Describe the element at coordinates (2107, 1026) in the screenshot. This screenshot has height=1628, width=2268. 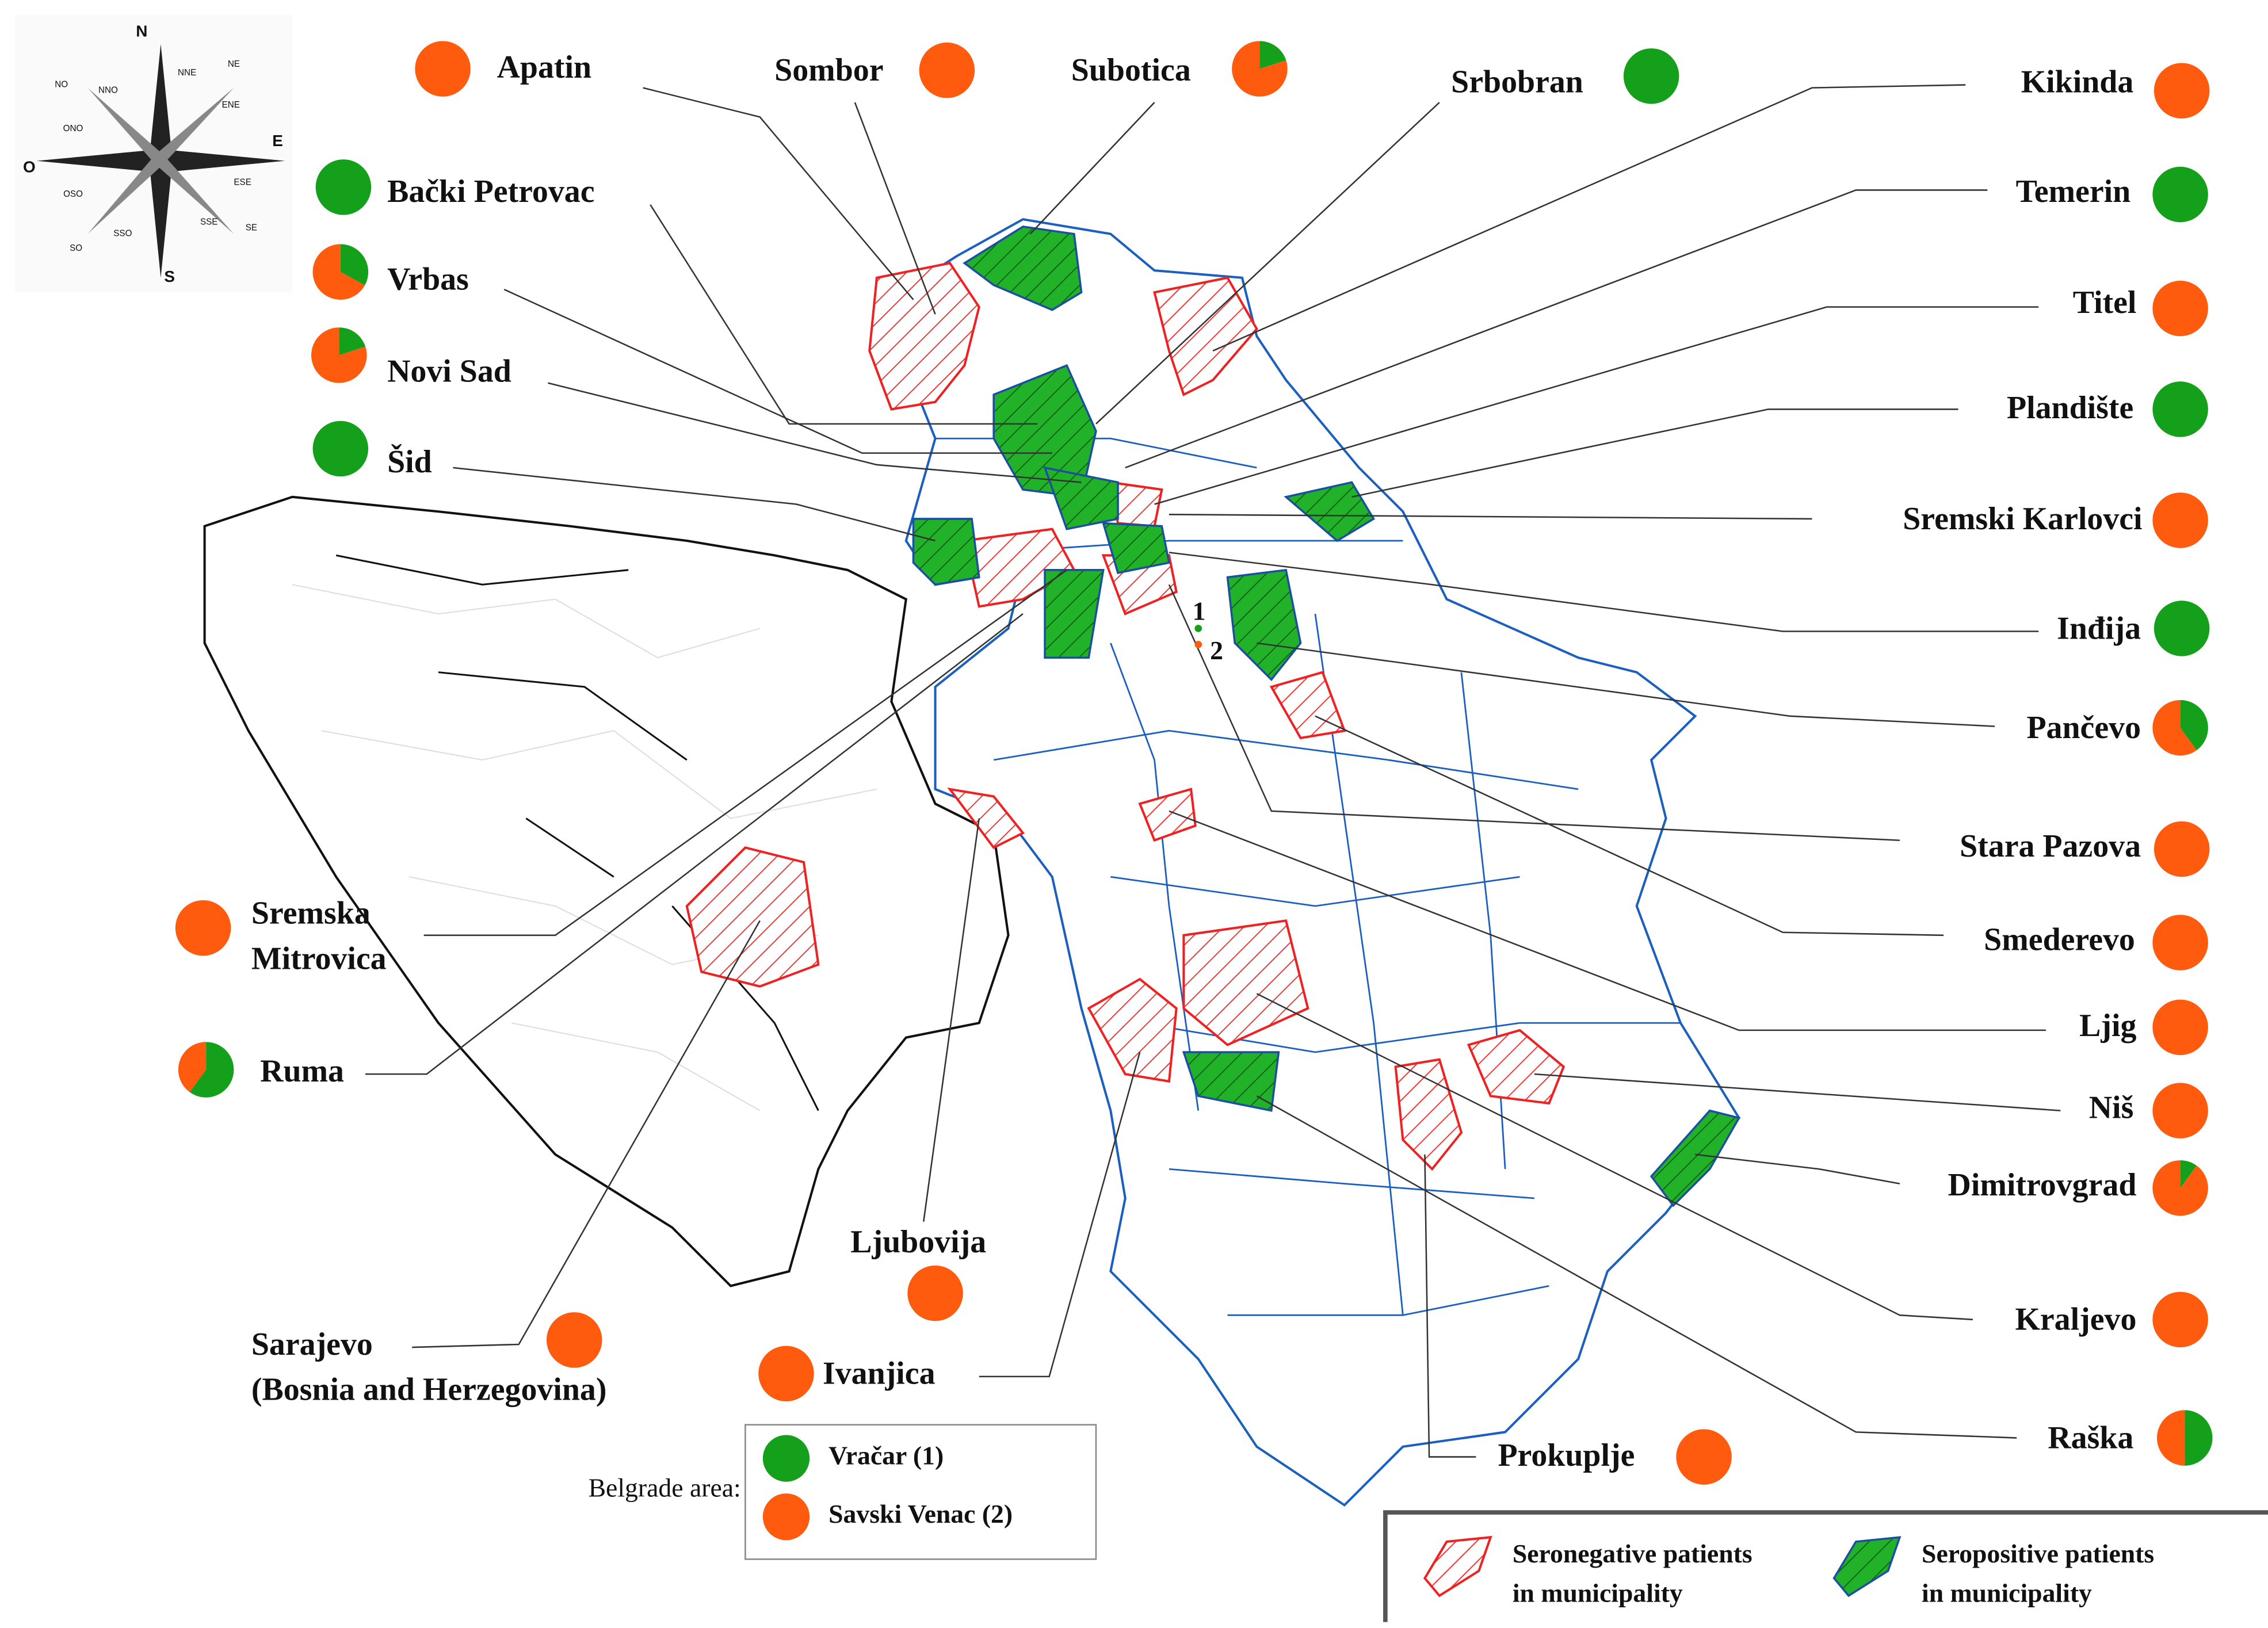
I see `place-label: Ljig` at that location.